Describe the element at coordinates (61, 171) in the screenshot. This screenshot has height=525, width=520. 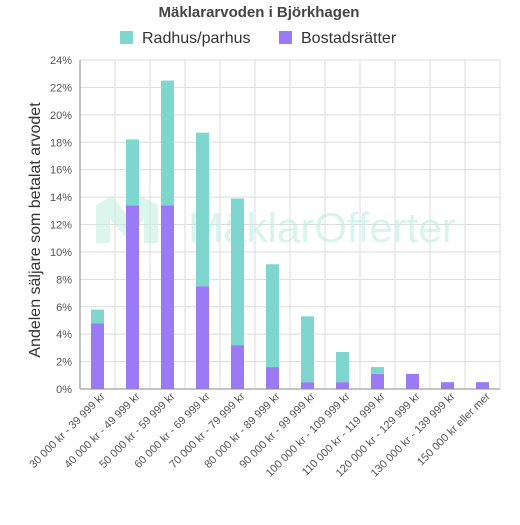
I see `y-tick-label: 16%` at that location.